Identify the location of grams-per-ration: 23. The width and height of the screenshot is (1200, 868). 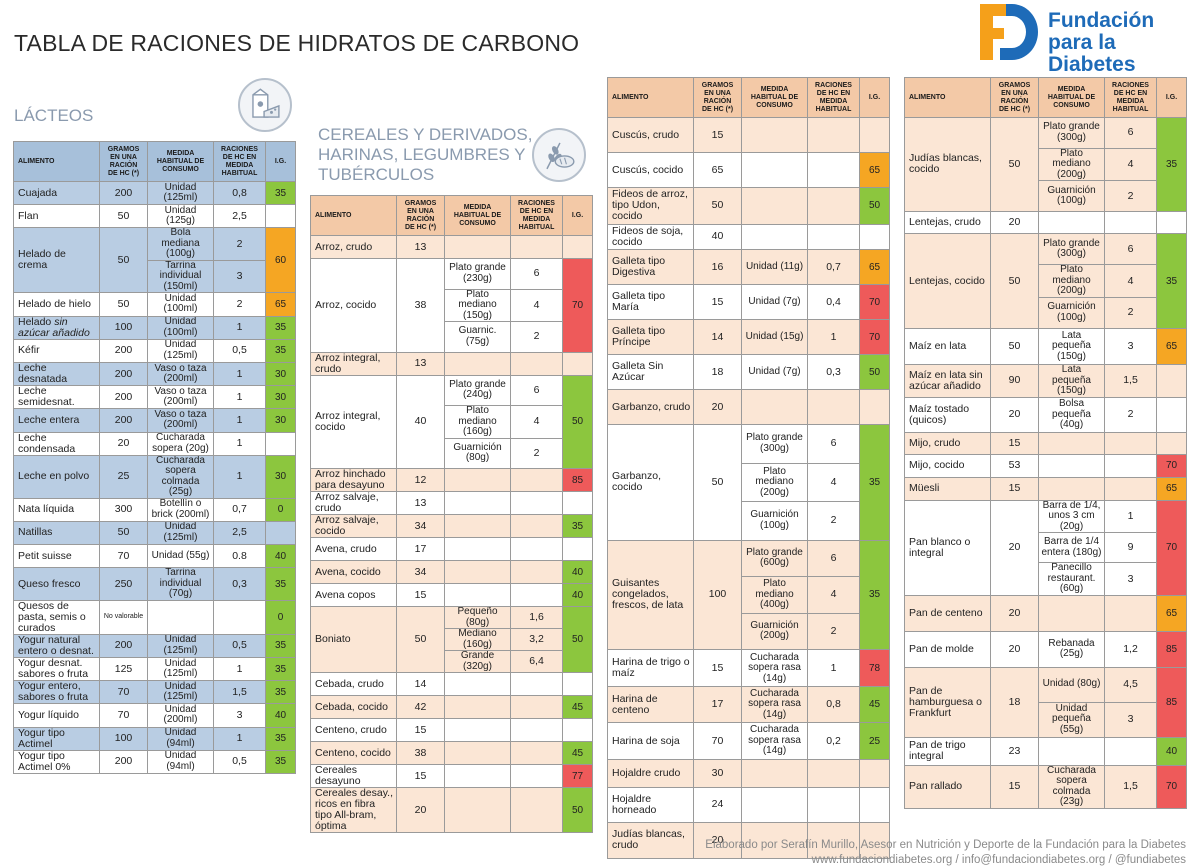
(1014, 751).